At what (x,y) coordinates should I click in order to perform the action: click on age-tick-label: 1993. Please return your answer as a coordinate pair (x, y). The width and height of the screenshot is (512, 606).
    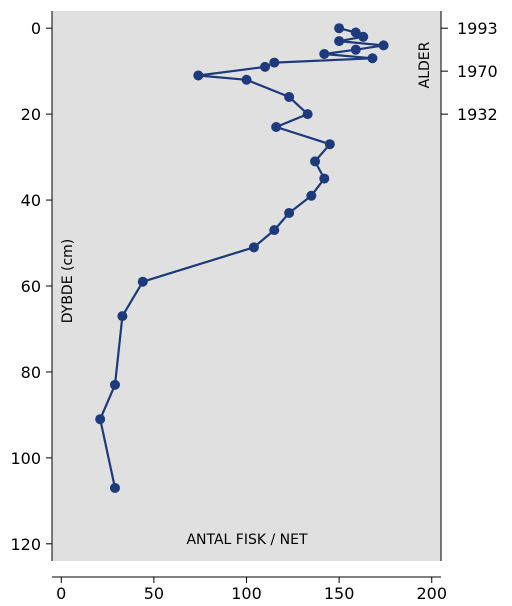
    Looking at the image, I should click on (477, 28).